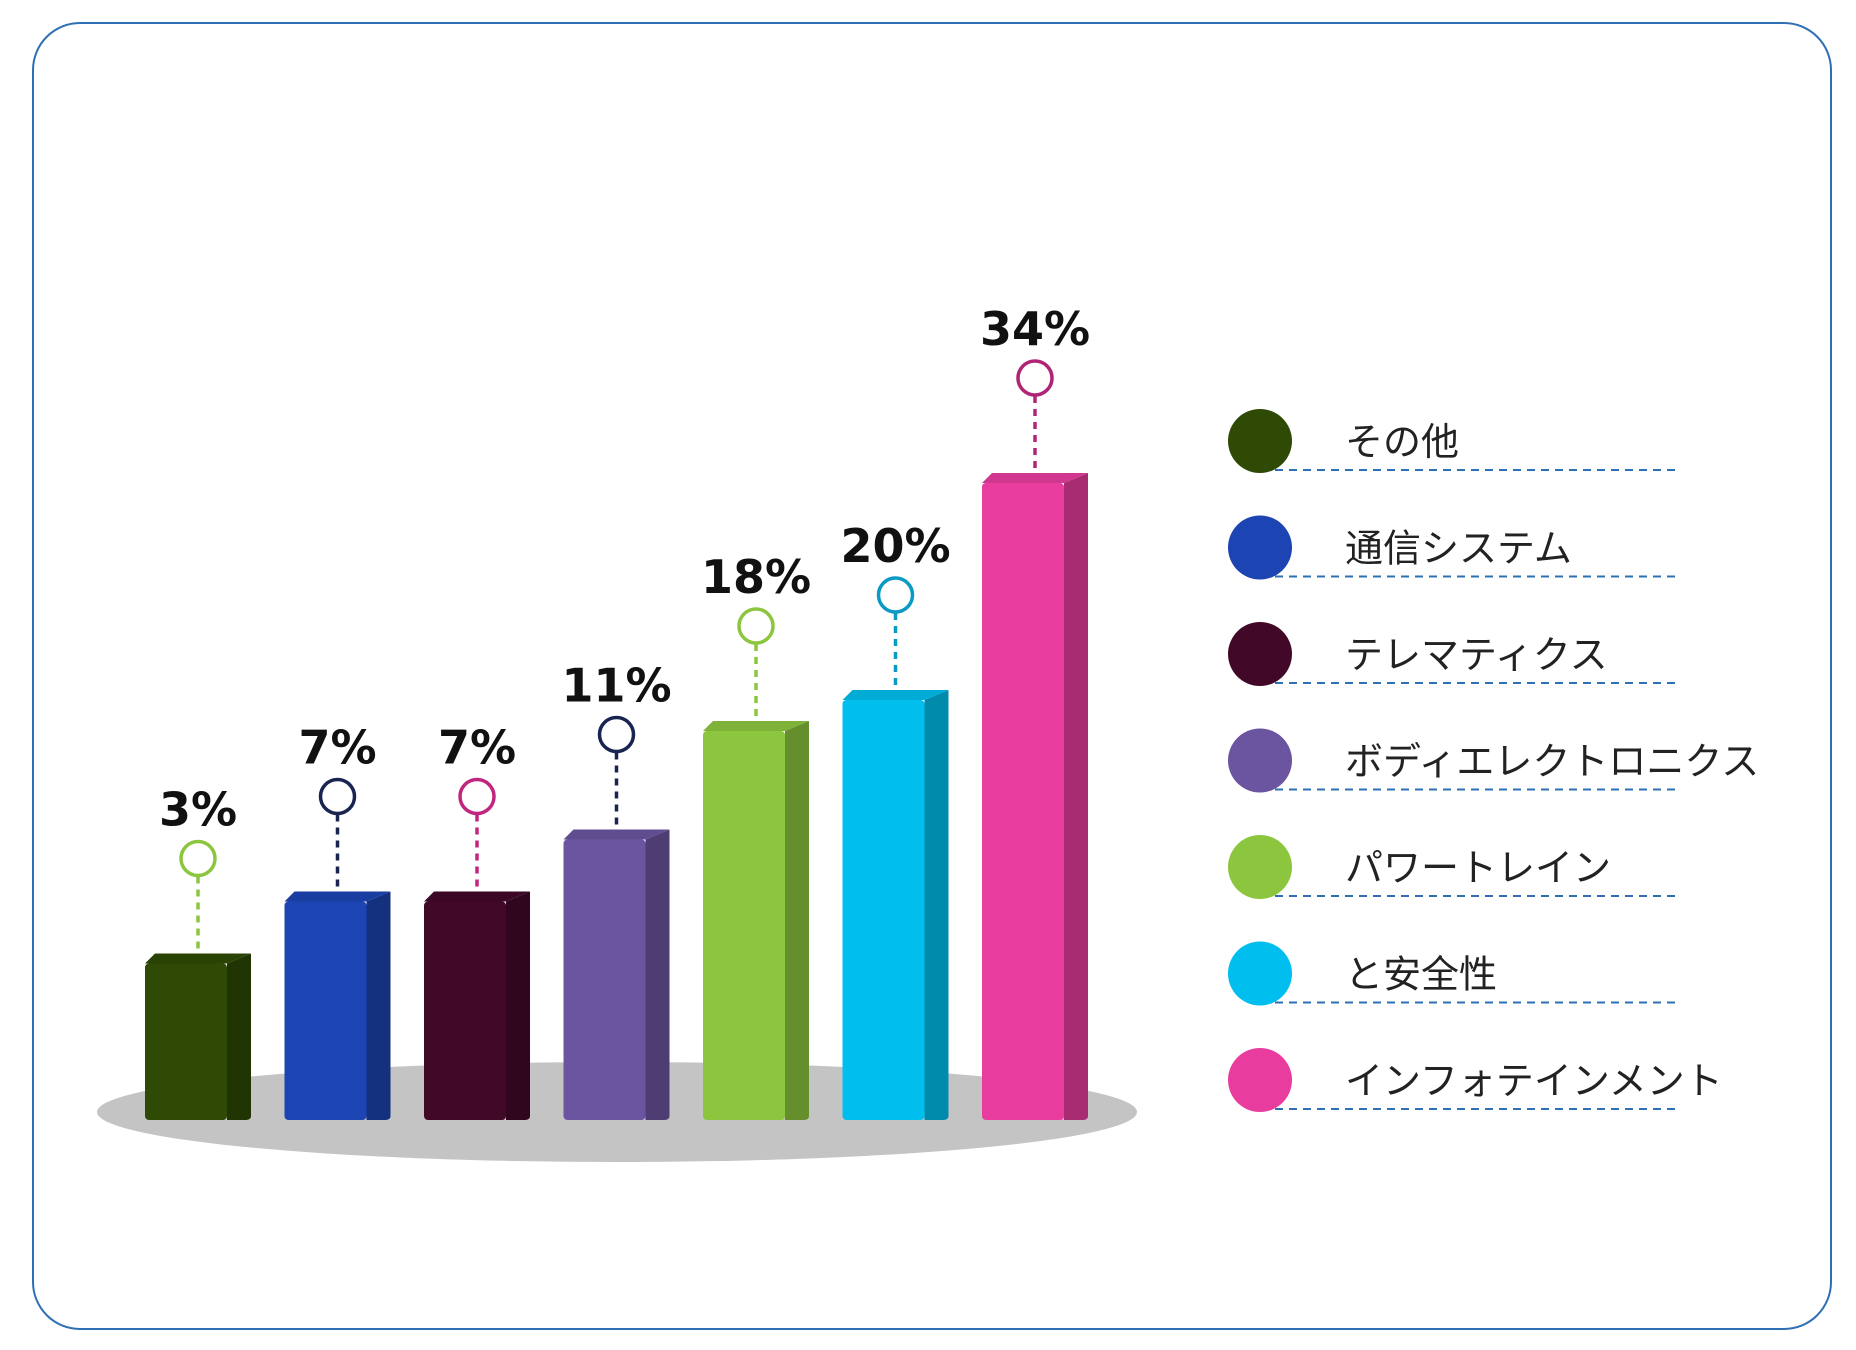  Describe the element at coordinates (616, 686) in the screenshot. I see `value-label-4: 11%` at that location.